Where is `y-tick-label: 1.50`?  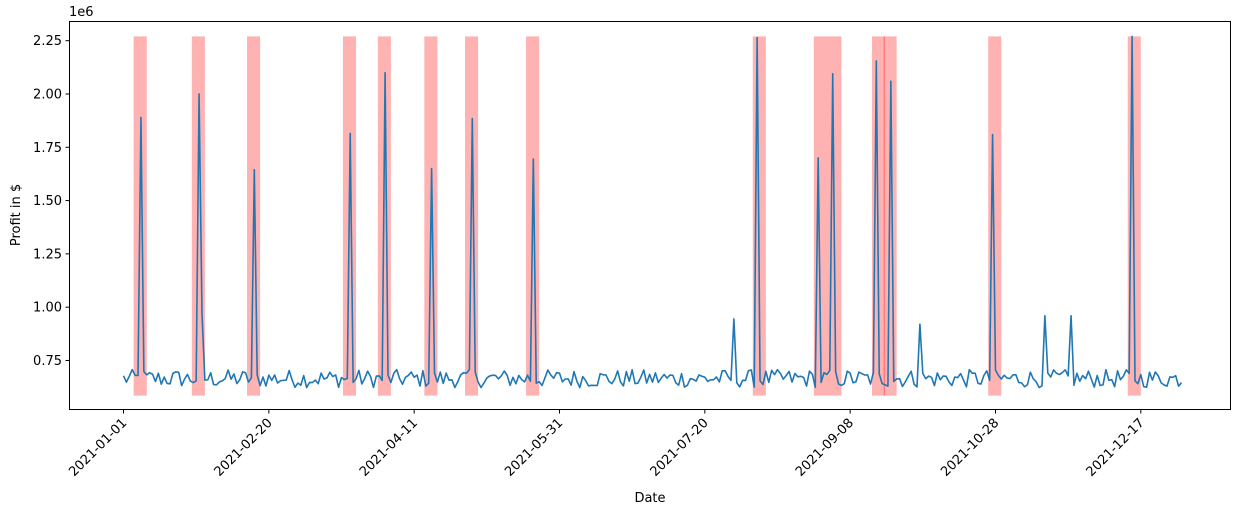 y-tick-label: 1.50 is located at coordinates (47, 201).